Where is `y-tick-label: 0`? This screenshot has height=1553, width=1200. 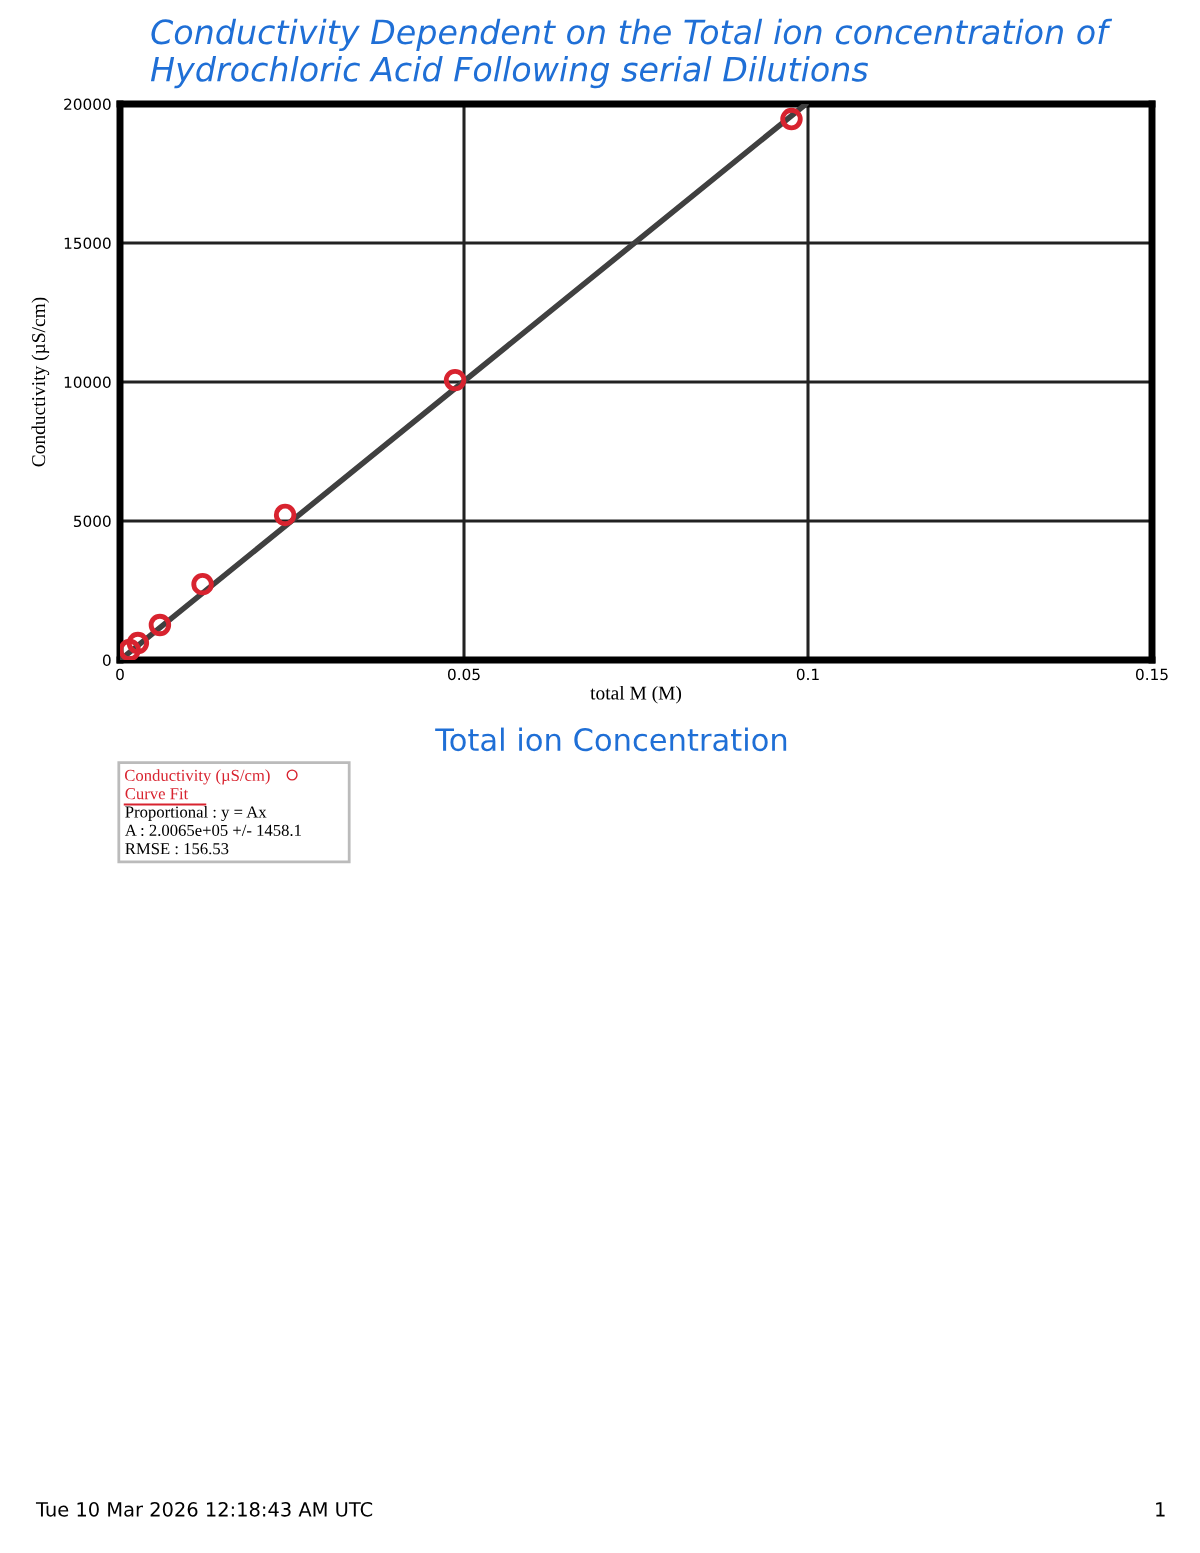
y-tick-label: 0 is located at coordinates (106, 660).